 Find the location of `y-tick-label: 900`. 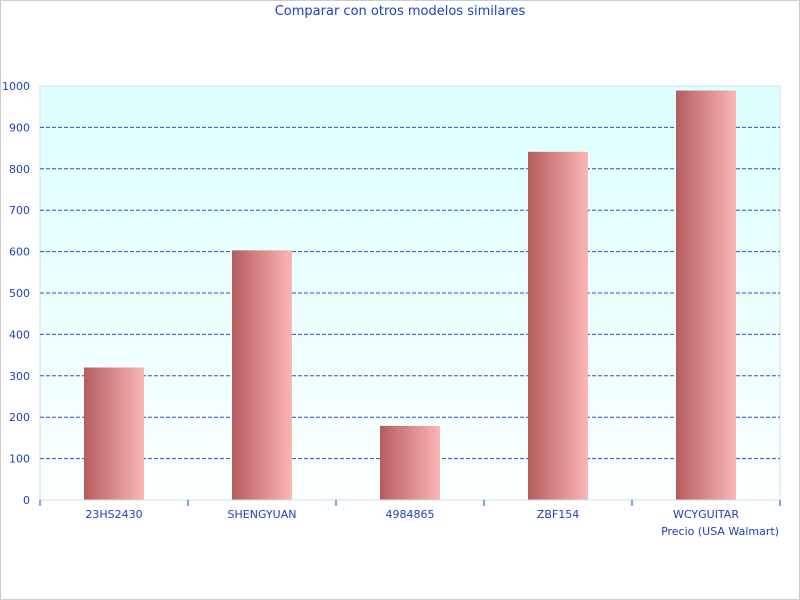

y-tick-label: 900 is located at coordinates (19, 127).